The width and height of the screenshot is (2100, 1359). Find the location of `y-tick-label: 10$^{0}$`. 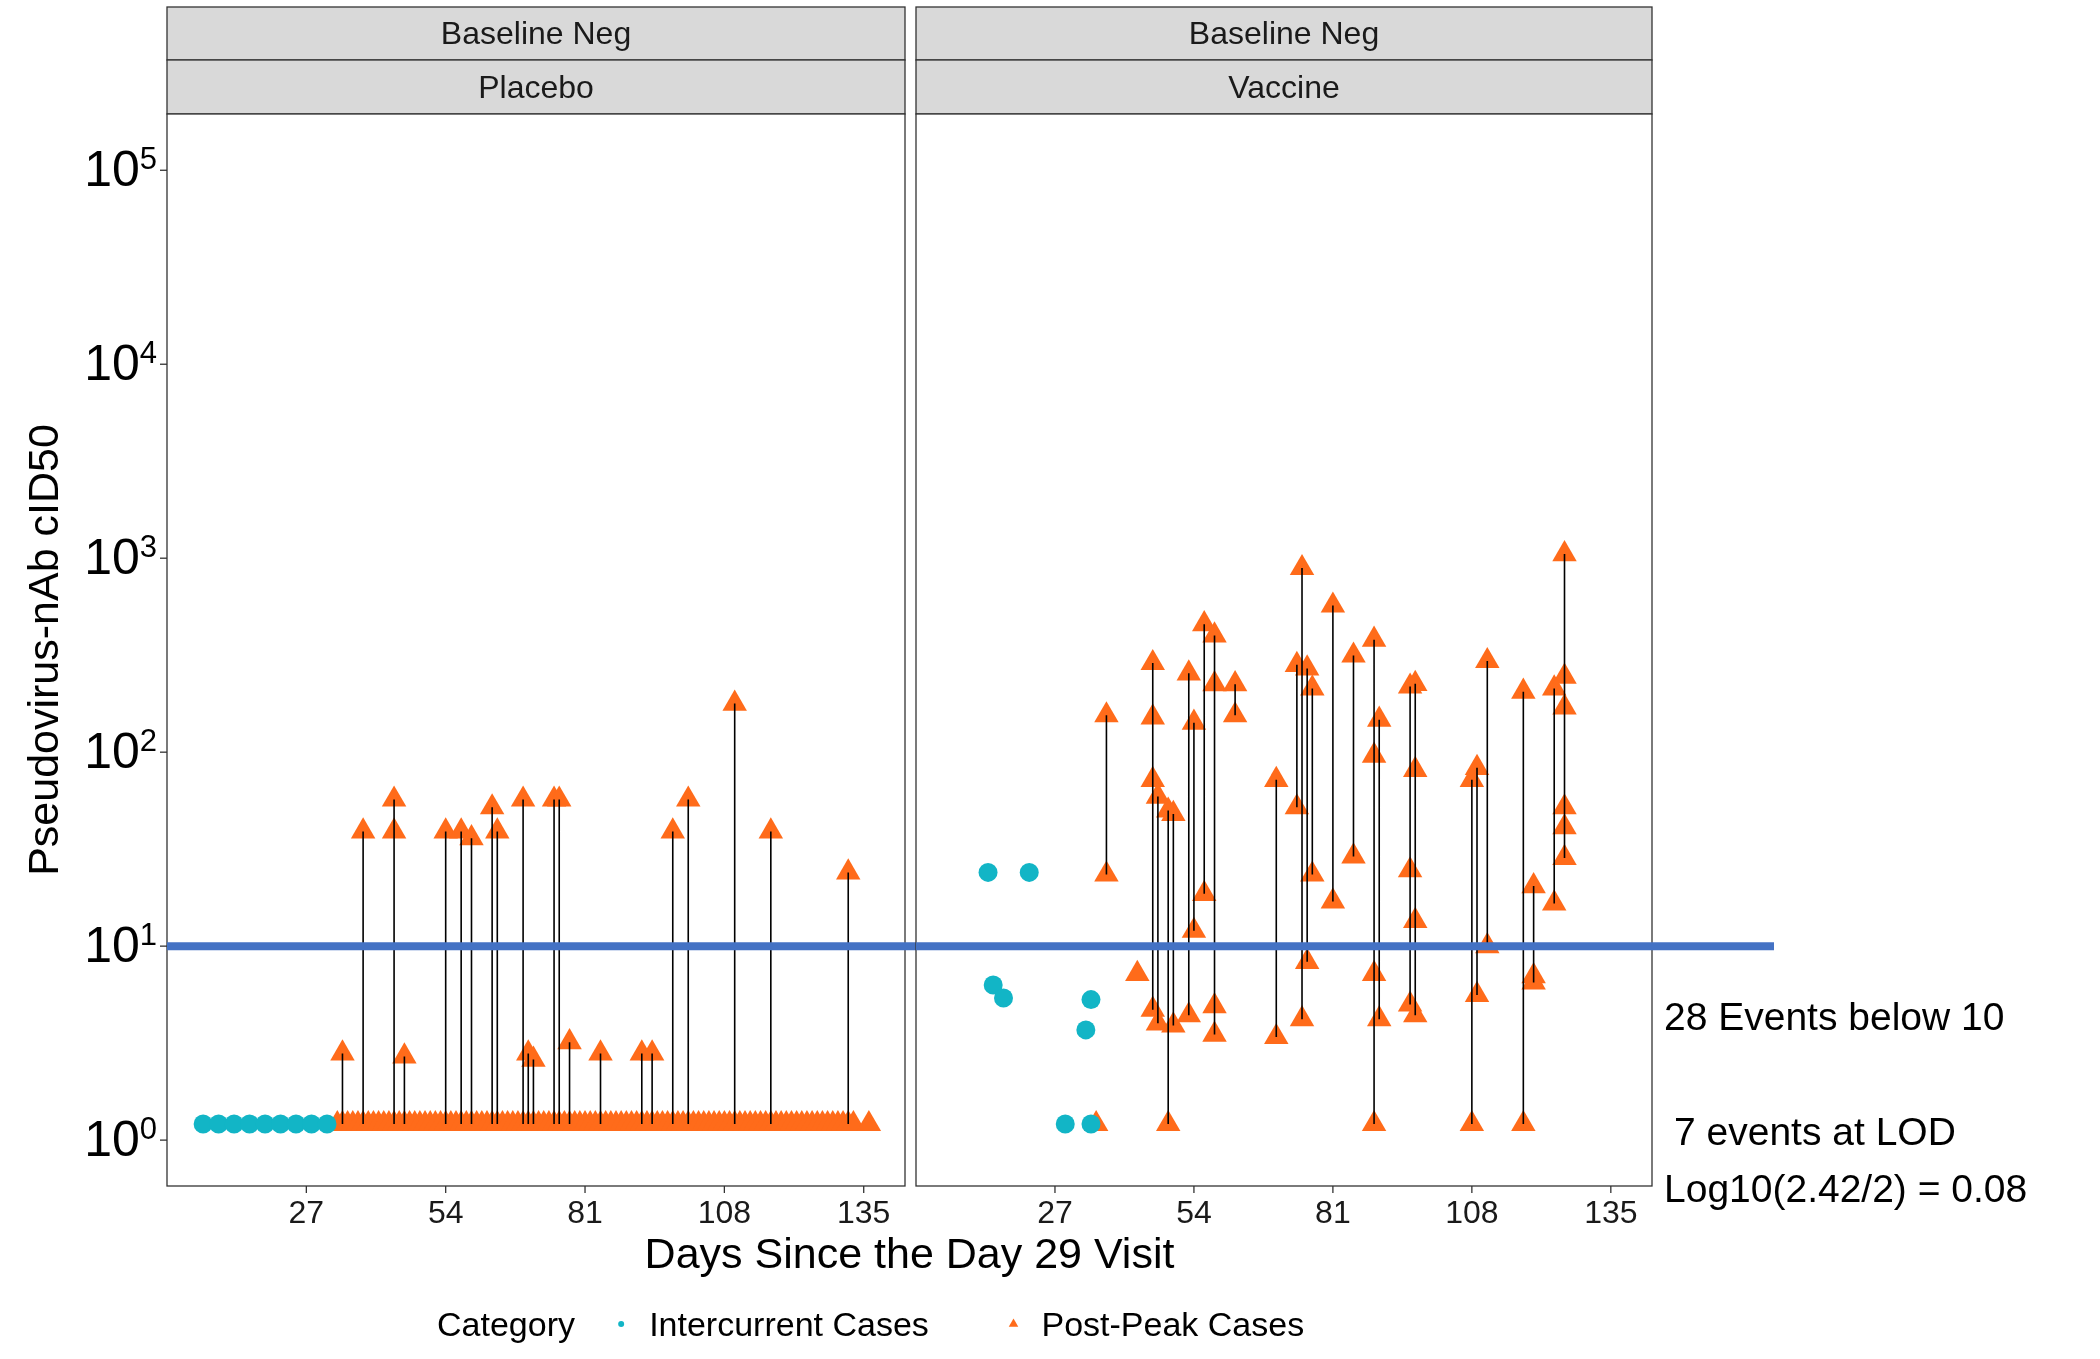

y-tick-label: 10$^{0}$ is located at coordinates (120, 1139).